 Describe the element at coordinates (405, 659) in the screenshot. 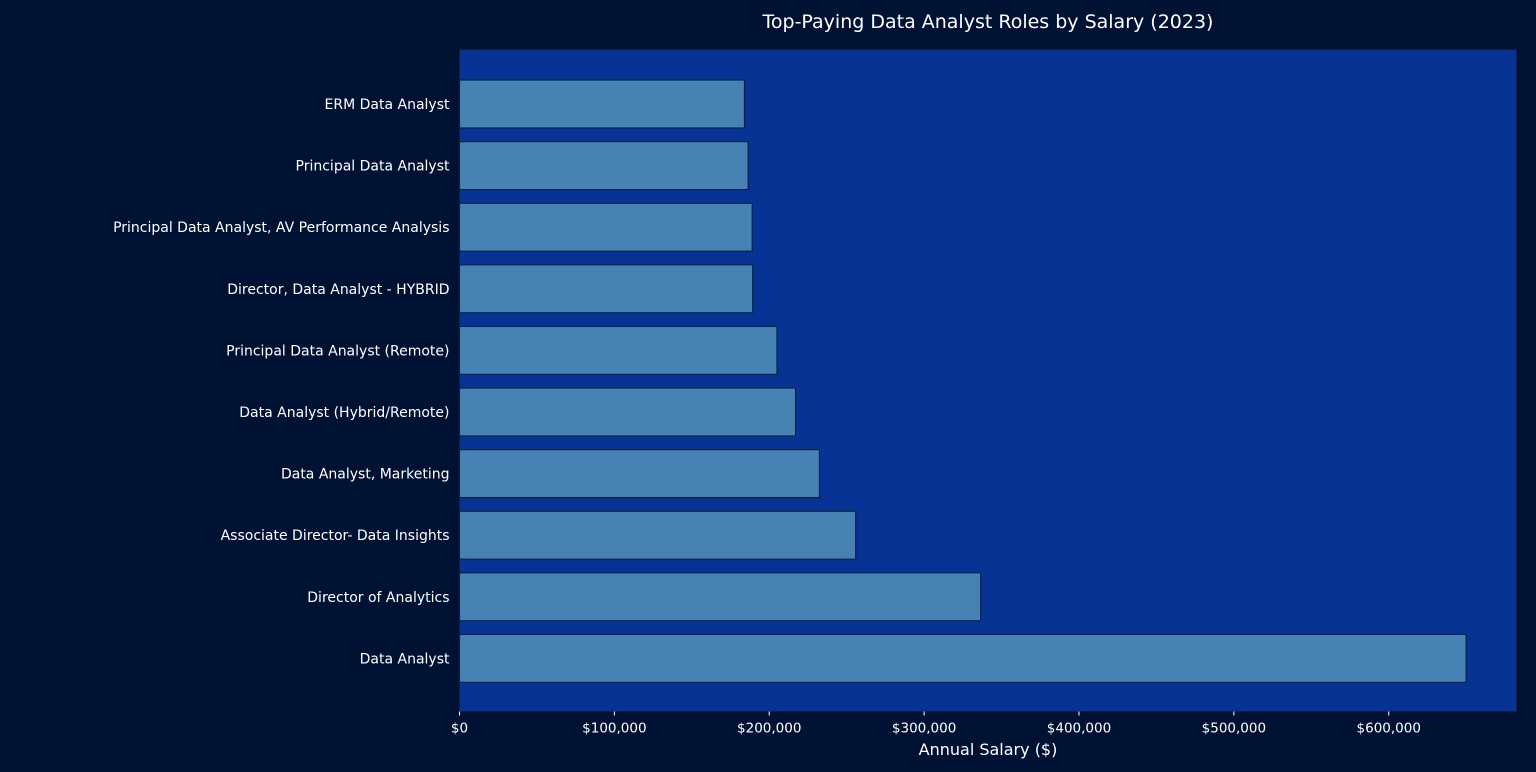

I see `y-tick-label: Data Analyst` at that location.